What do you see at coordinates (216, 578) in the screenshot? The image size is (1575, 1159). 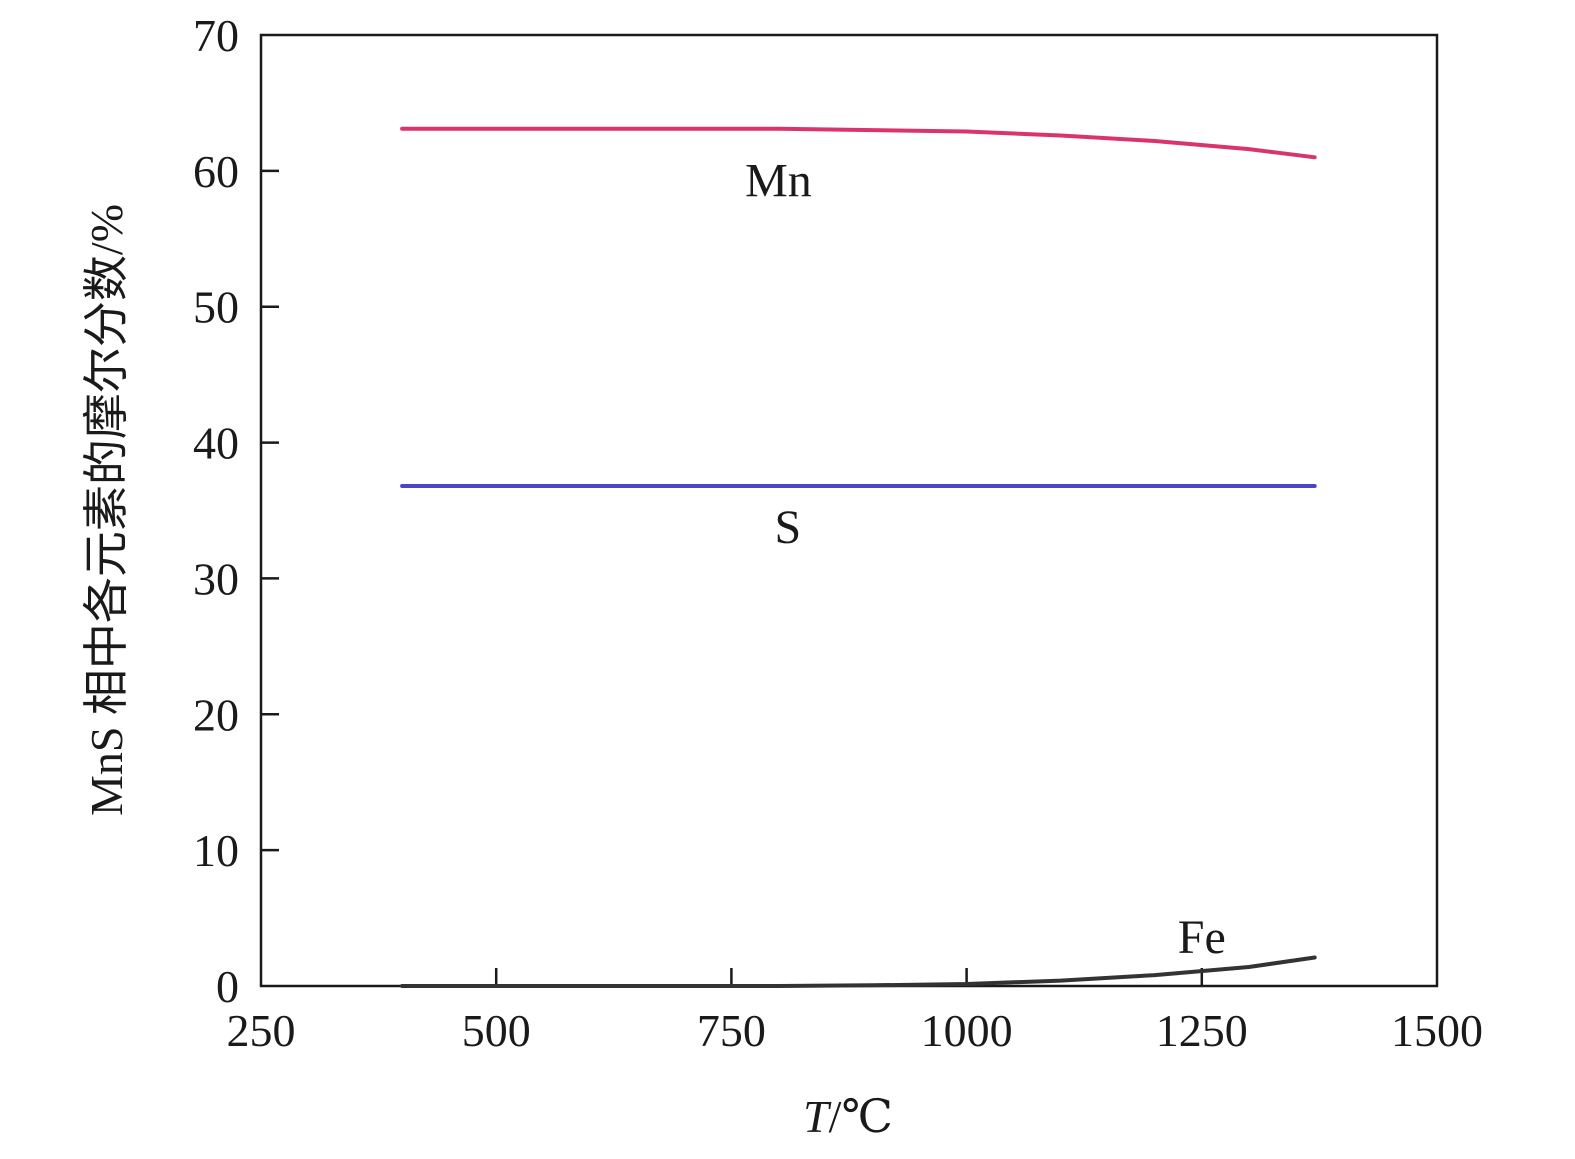 I see `y-tick-label: 30` at bounding box center [216, 578].